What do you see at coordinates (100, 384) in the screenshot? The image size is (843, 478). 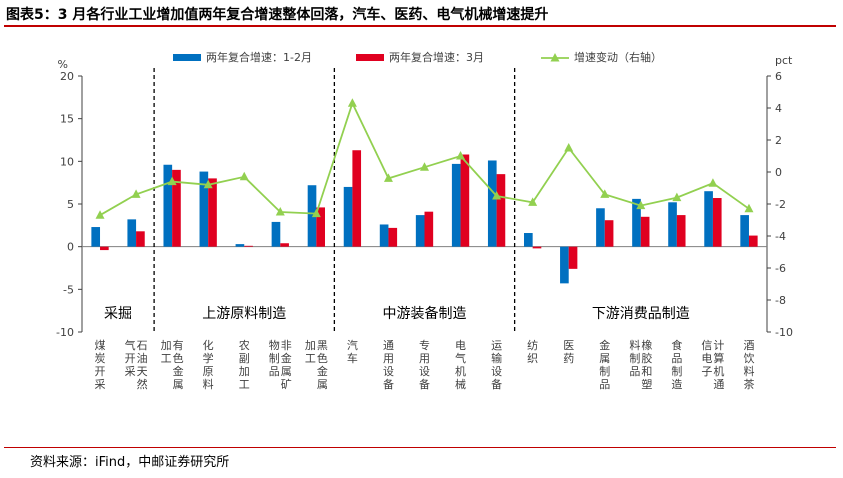 I see `category-label-char: 采` at bounding box center [100, 384].